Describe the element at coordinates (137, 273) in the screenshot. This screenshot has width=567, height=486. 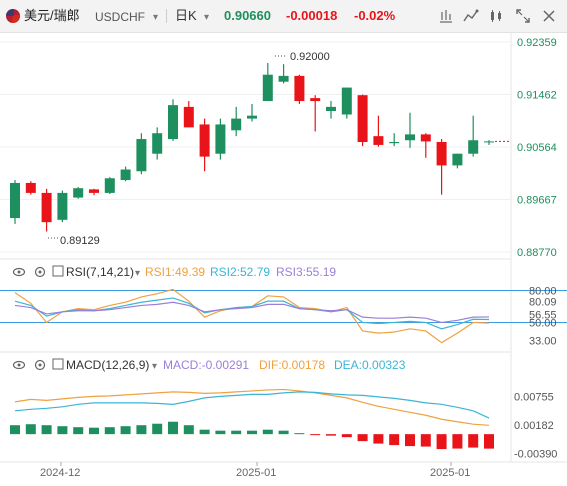
I see `rsi-dropdown-caret: ▾` at that location.